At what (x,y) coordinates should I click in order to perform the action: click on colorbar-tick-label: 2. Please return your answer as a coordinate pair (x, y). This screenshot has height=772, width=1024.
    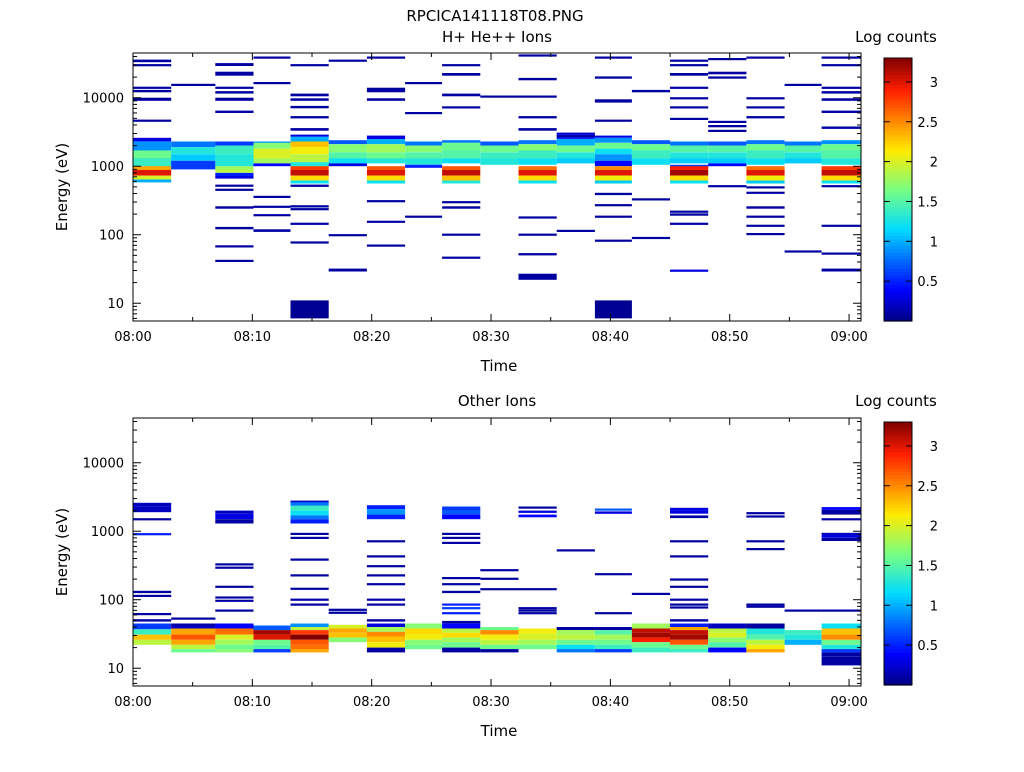
    Looking at the image, I should click on (934, 527).